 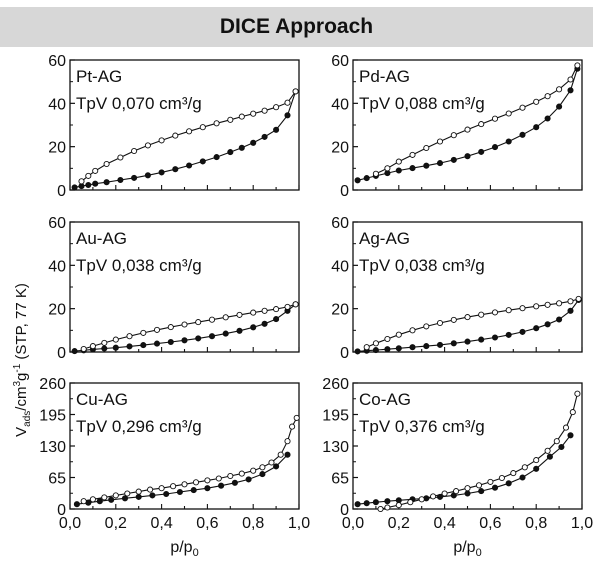 I want to click on x-tick-label: 0,2, so click(x=116, y=523).